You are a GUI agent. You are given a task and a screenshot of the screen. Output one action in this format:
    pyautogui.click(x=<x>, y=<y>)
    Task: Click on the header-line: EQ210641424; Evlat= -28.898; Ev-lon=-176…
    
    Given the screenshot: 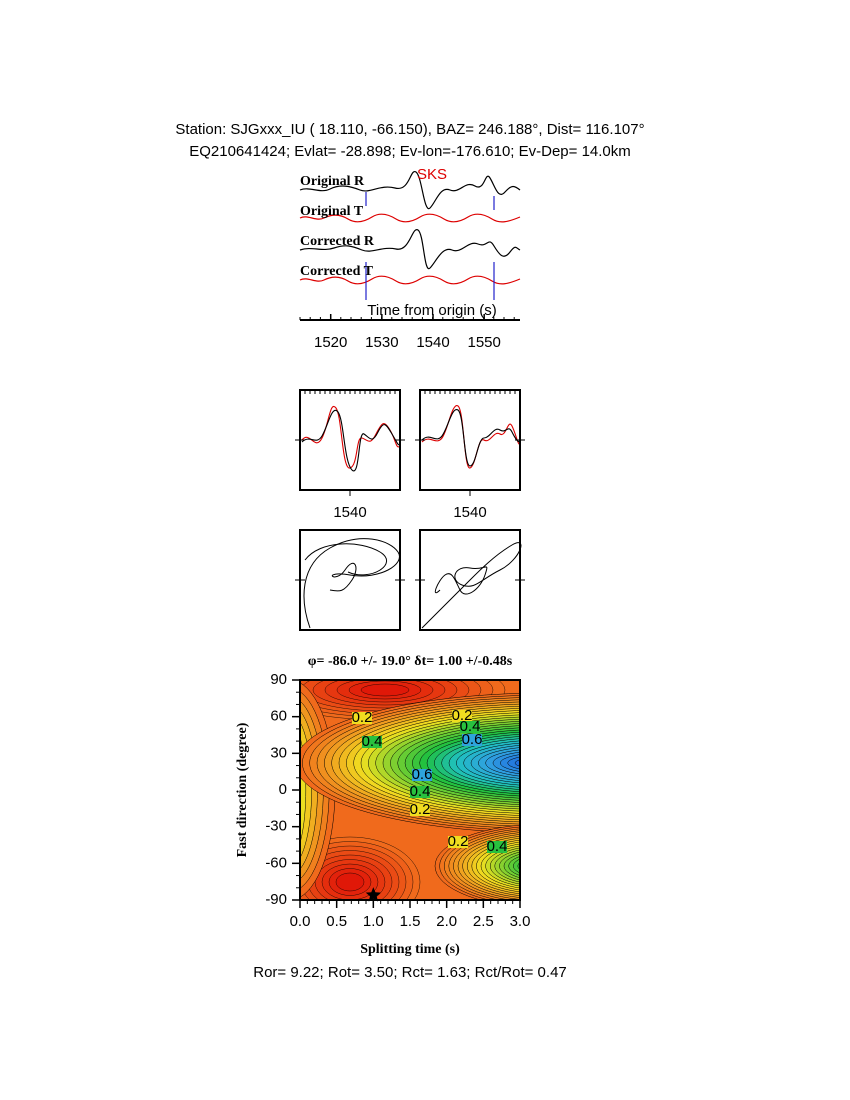 What is the action you would take?
    pyautogui.click(x=410, y=151)
    